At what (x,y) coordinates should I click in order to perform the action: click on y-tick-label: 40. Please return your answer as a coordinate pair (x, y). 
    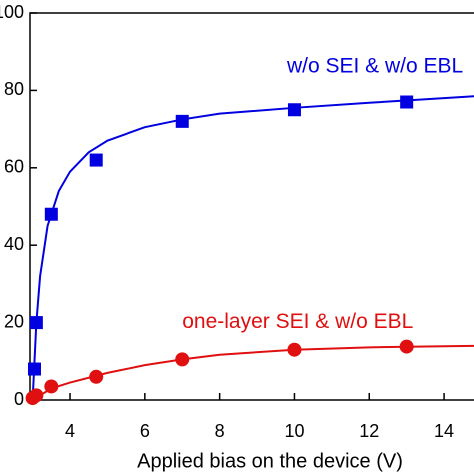
    Looking at the image, I should click on (14, 244).